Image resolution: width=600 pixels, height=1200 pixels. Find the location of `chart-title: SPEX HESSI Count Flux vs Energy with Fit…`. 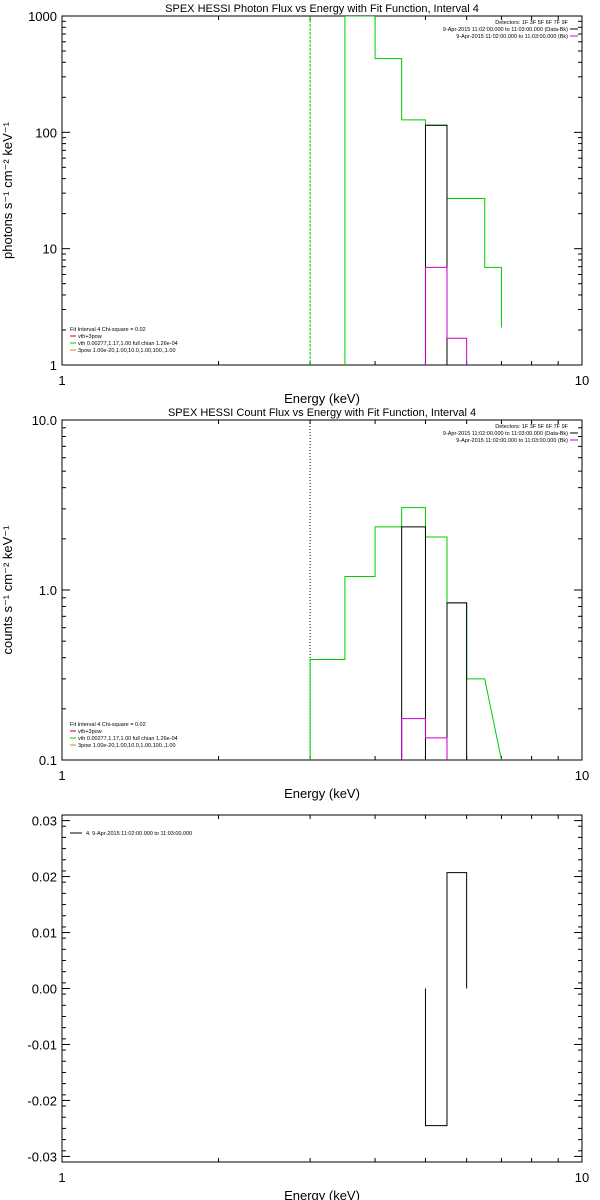

chart-title: SPEX HESSI Count Flux vs Energy with Fit… is located at coordinates (322, 413).